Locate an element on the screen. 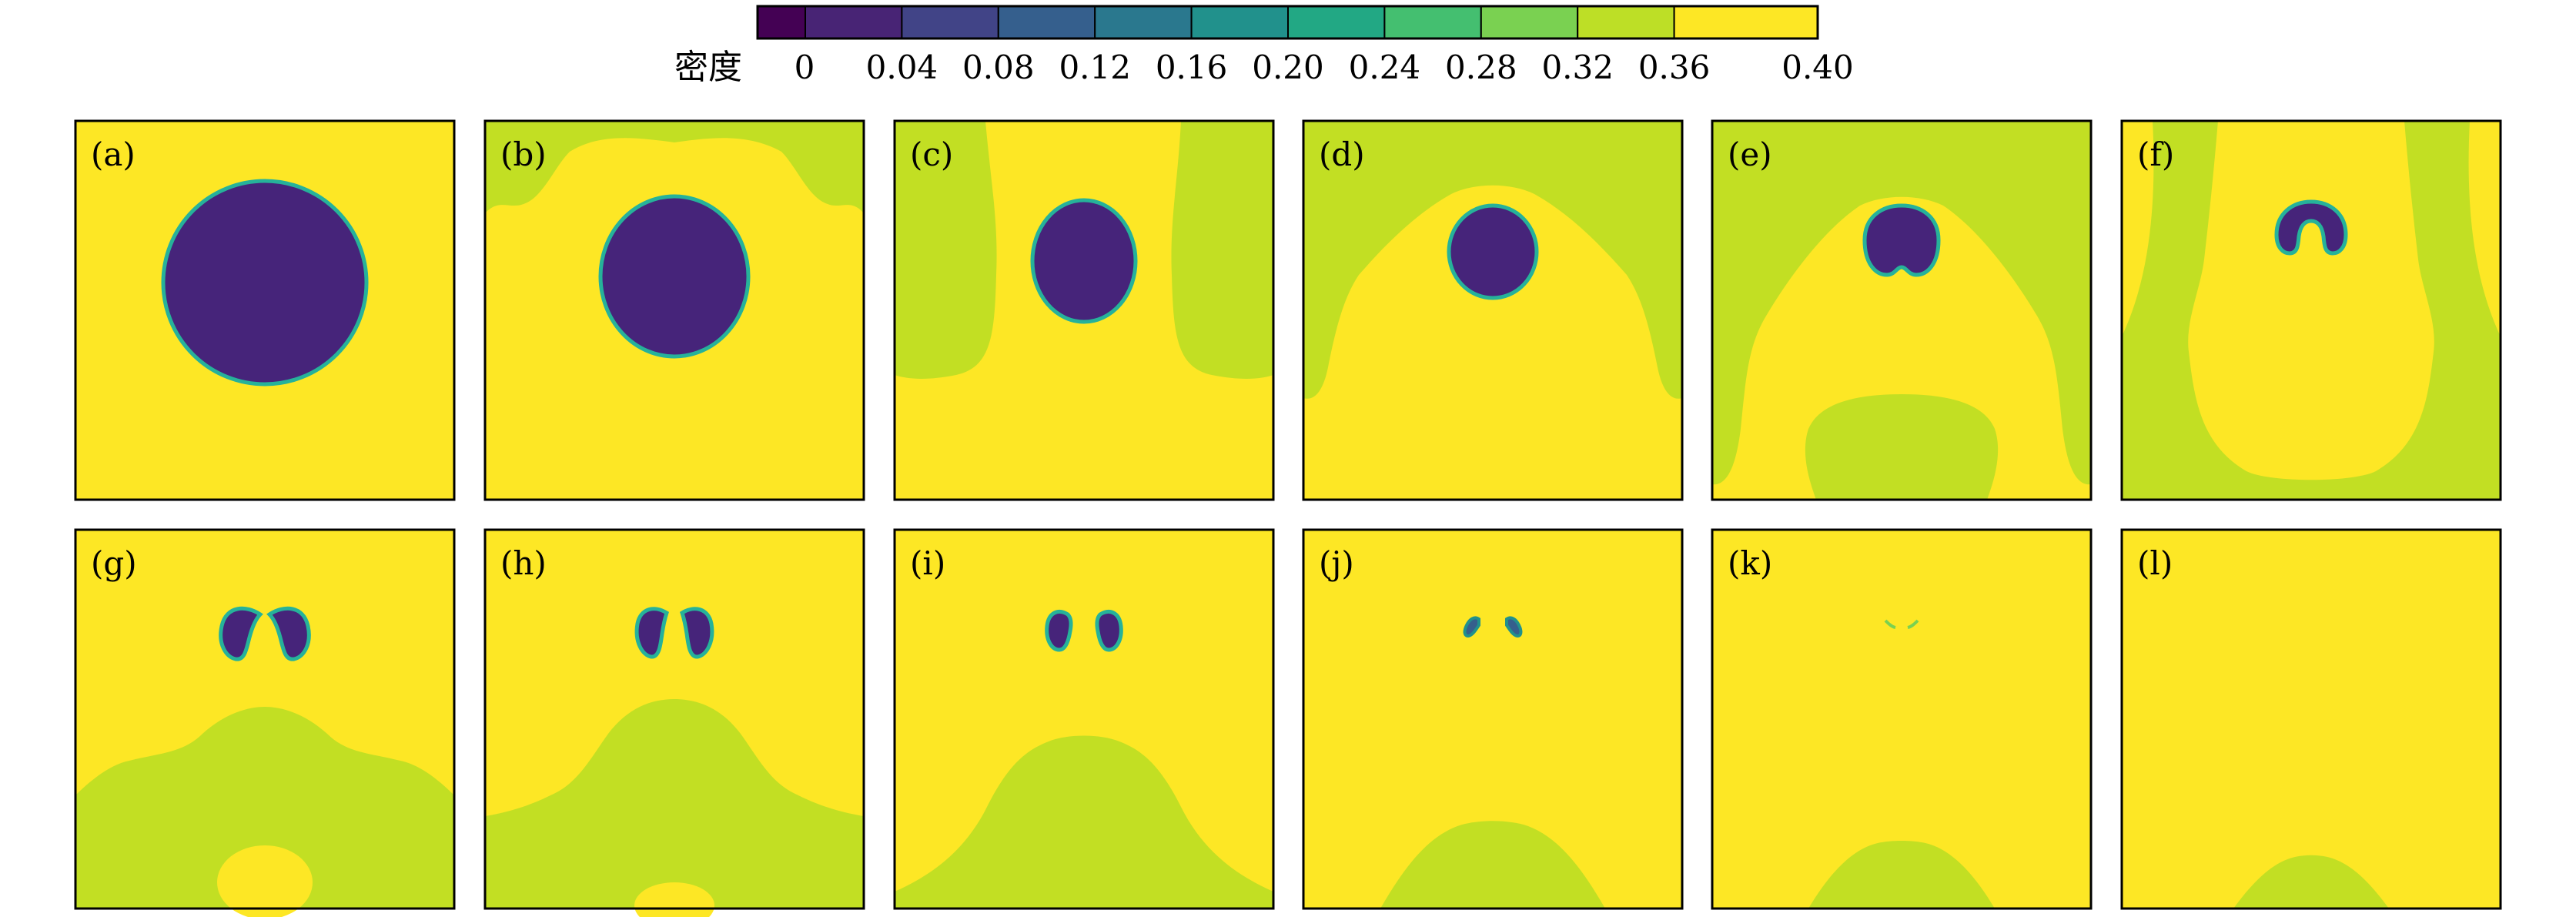 This screenshot has width=2576, height=917. panel-label: (l) is located at coordinates (2155, 563).